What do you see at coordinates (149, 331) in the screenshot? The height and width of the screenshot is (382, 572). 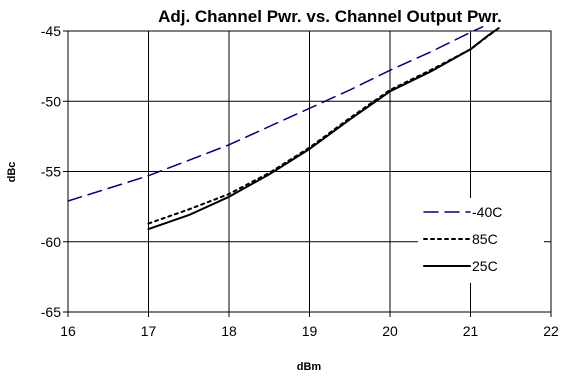 I see `x-tick-label: 17` at bounding box center [149, 331].